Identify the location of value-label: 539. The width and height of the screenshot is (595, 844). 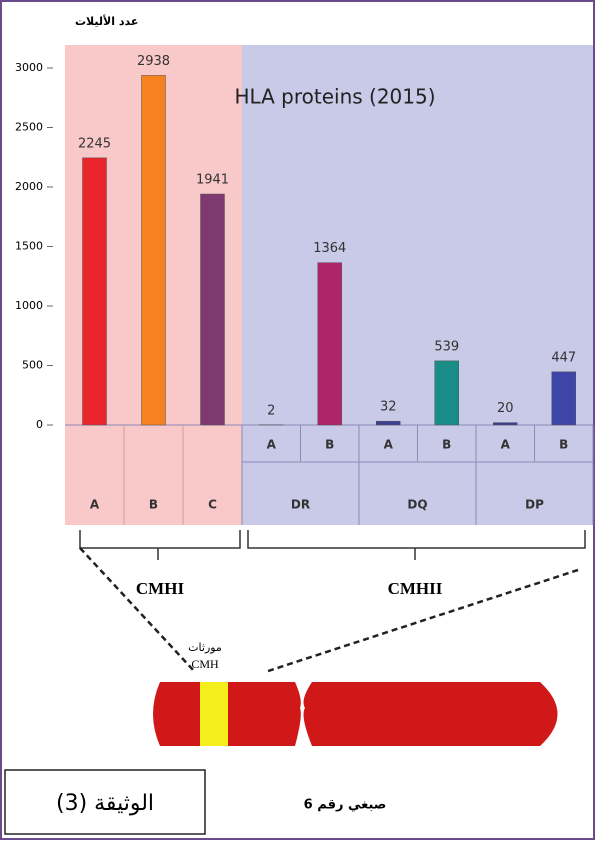
(446, 346).